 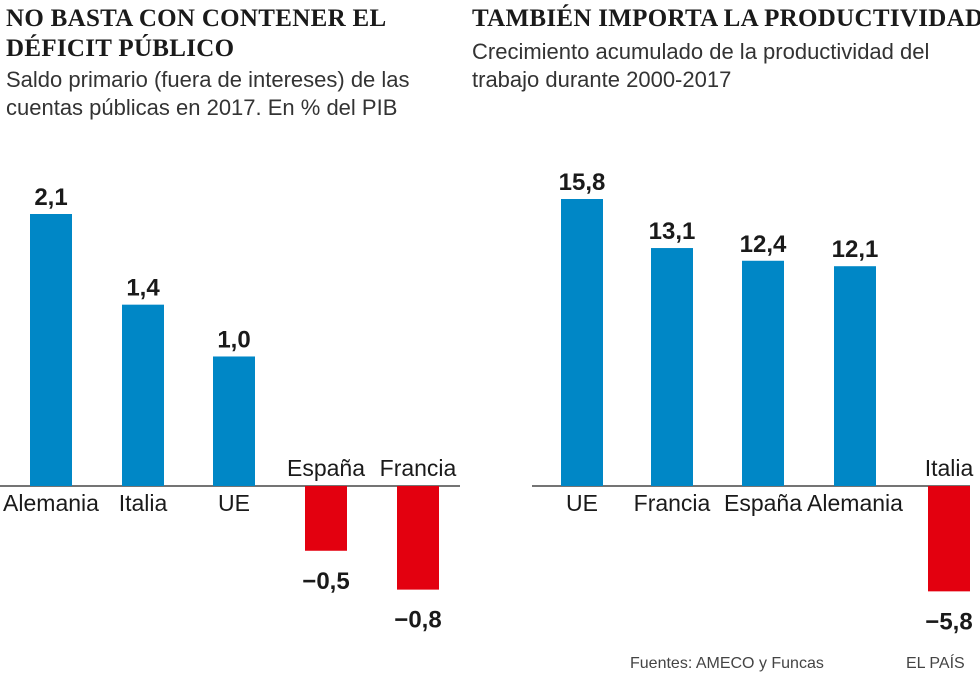 What do you see at coordinates (727, 663) in the screenshot?
I see `sources-note: Fuentes: AMECO y Funcas` at bounding box center [727, 663].